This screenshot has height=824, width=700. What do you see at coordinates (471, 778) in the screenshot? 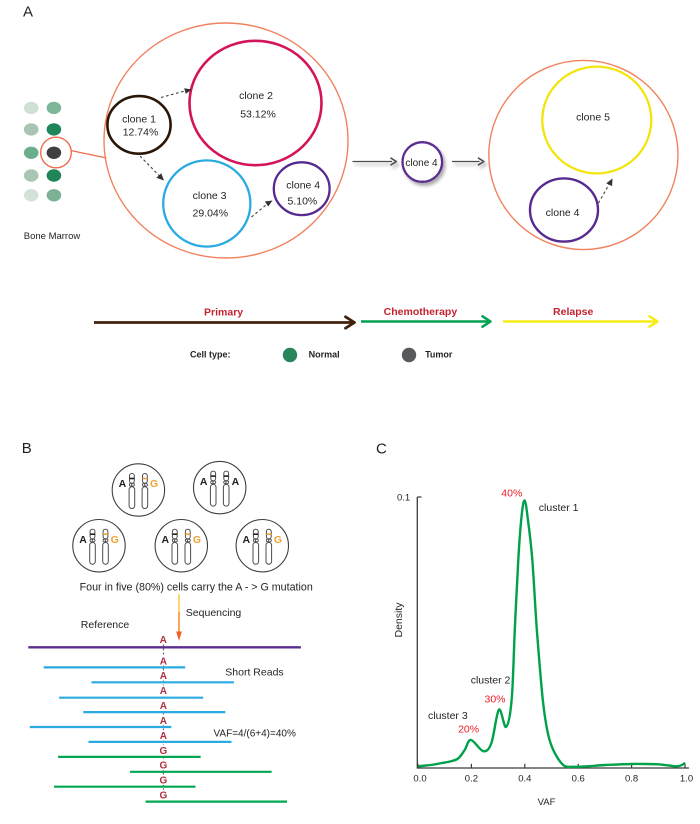
I see `svg-text: 0.2` at bounding box center [471, 778].